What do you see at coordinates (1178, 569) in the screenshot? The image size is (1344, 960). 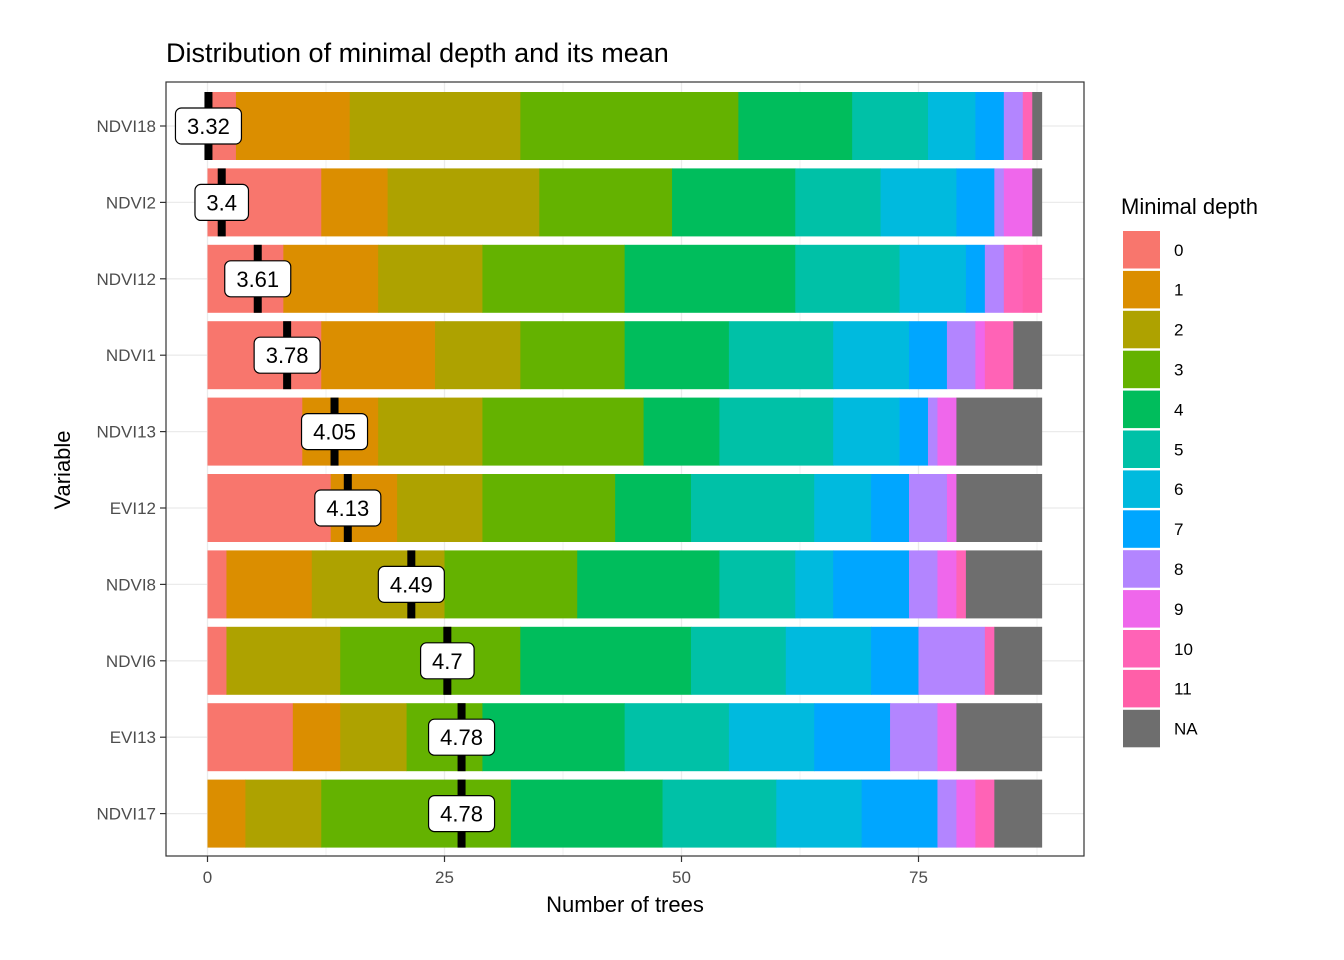 I see `legend-label: 8` at bounding box center [1178, 569].